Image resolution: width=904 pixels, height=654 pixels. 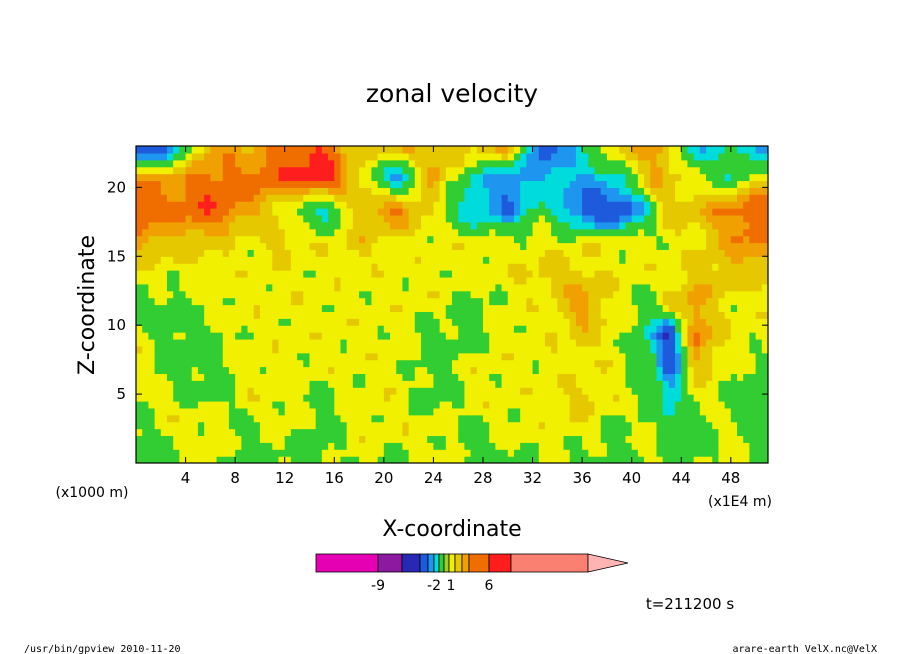 What do you see at coordinates (433, 478) in the screenshot?
I see `x-tick-label: 24` at bounding box center [433, 478].